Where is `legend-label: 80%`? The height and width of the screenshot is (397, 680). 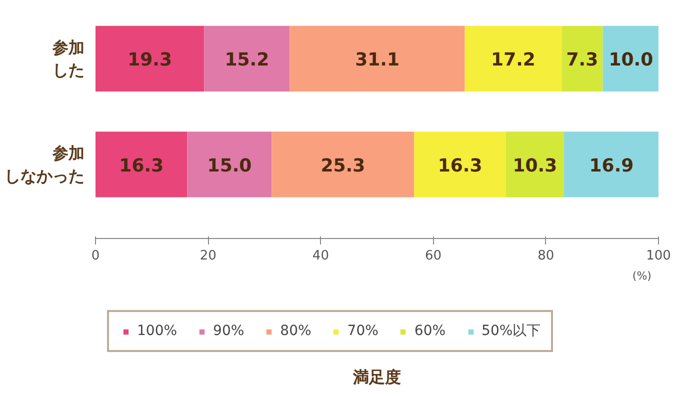
legend-label: 80% is located at coordinates (296, 331).